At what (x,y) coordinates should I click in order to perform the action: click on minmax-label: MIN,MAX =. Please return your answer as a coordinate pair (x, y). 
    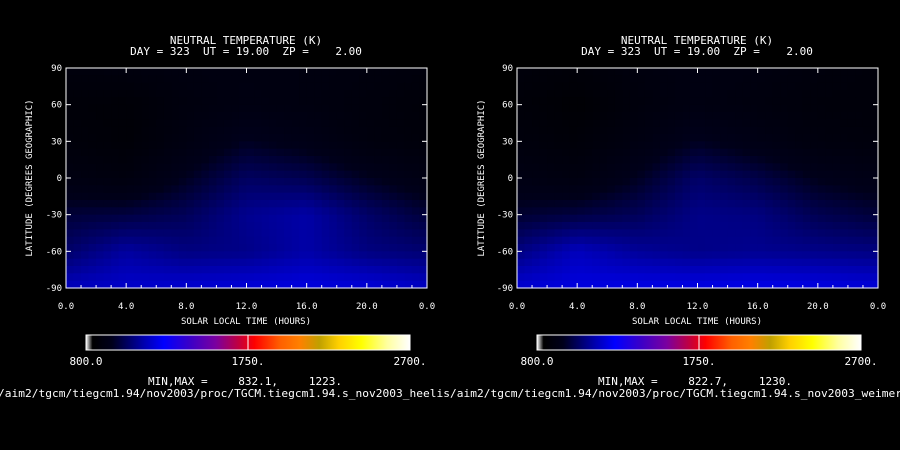
    Looking at the image, I should click on (178, 381).